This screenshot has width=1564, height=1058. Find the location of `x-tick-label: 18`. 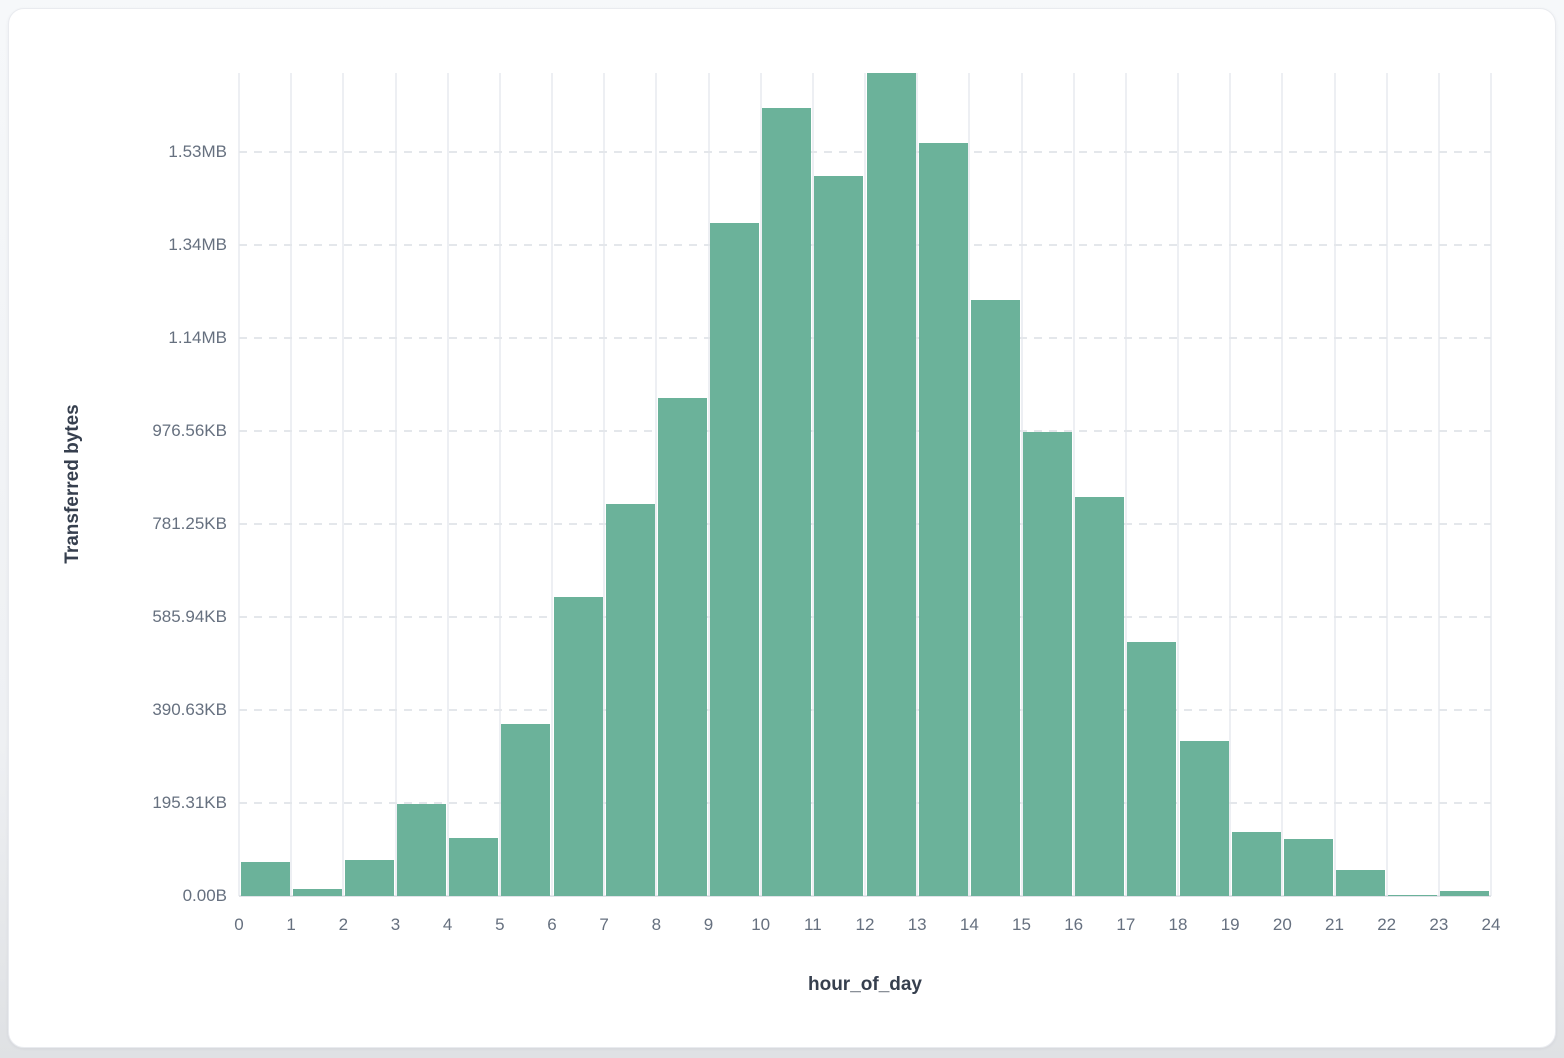

x-tick-label: 18 is located at coordinates (1178, 924).